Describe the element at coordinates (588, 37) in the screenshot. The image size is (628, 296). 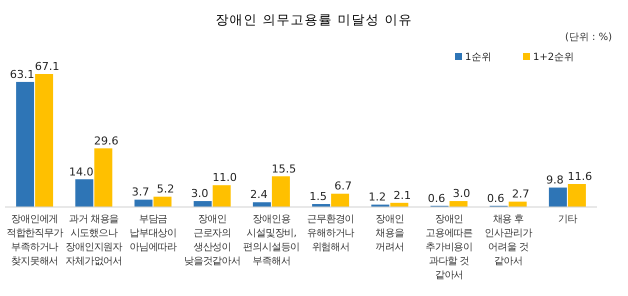
I see `text: (단위 : %)` at that location.